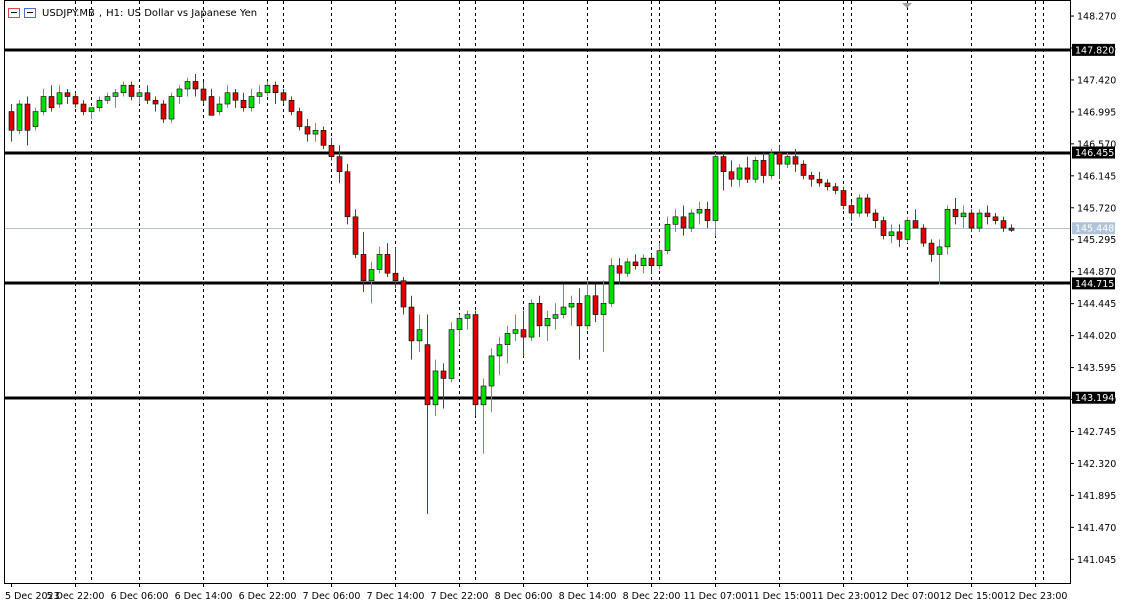 Image resolution: width=1125 pixels, height=604 pixels. Describe the element at coordinates (1096, 560) in the screenshot. I see `y-tick-label: 141.045` at that location.